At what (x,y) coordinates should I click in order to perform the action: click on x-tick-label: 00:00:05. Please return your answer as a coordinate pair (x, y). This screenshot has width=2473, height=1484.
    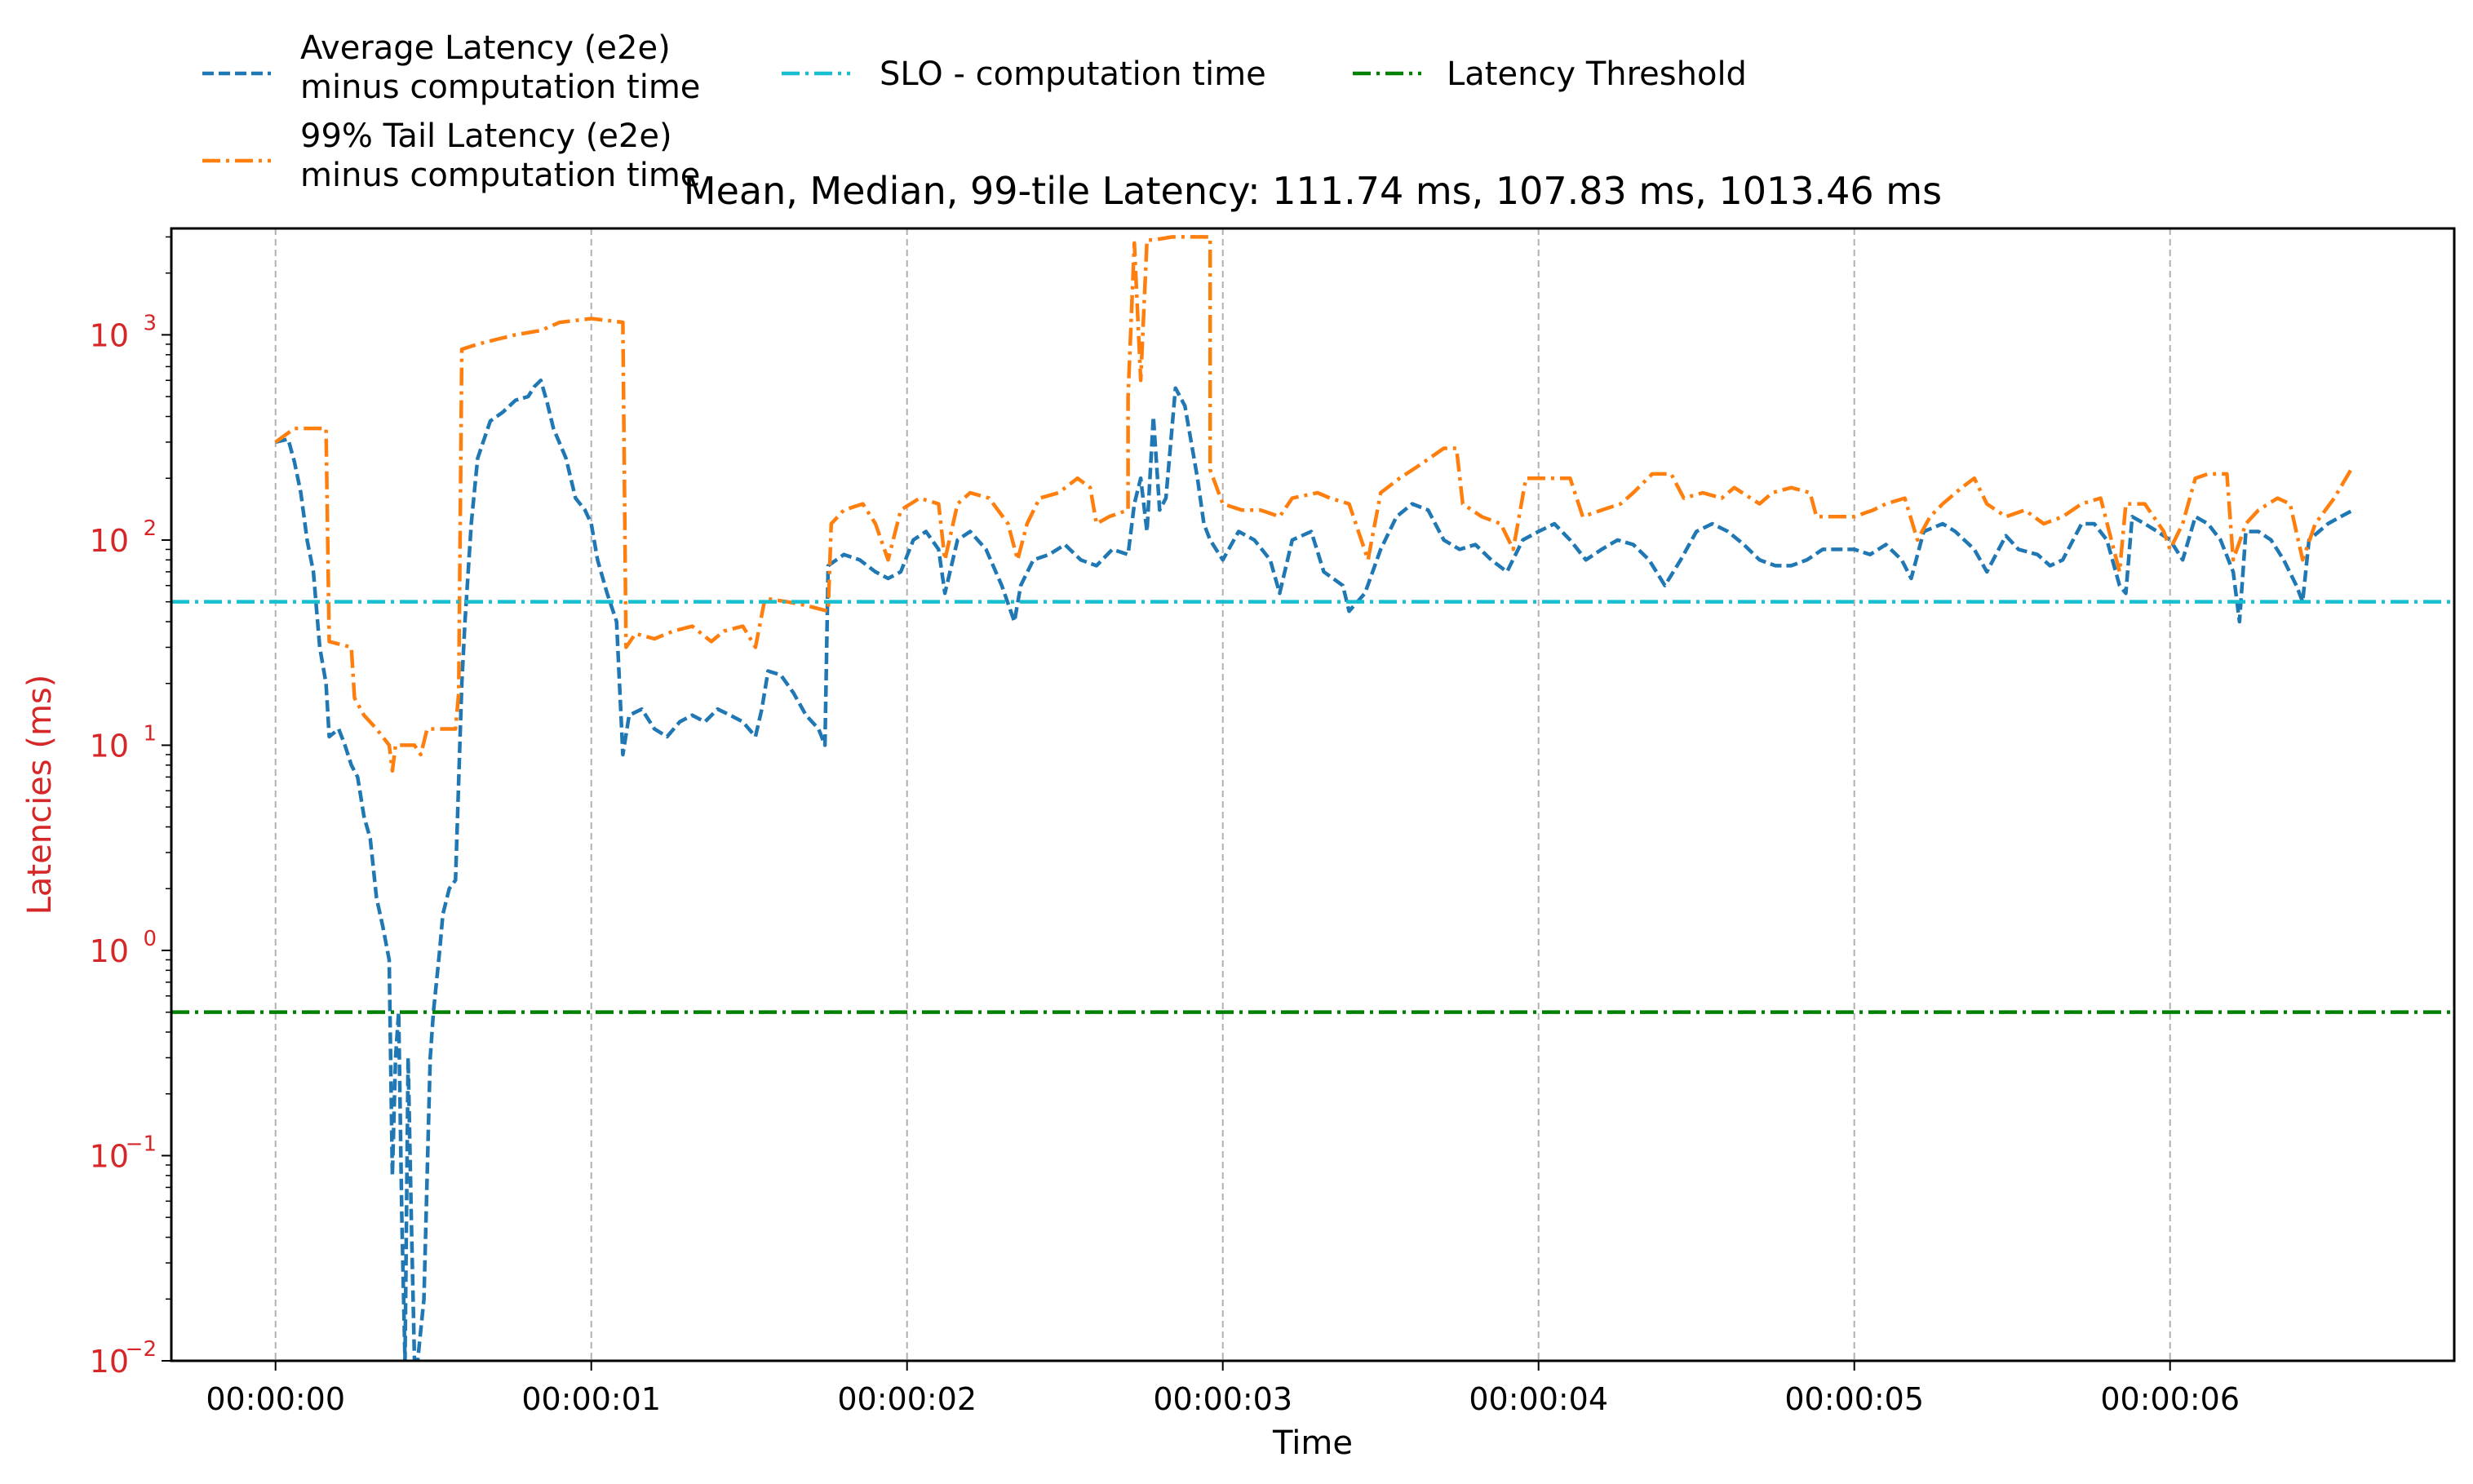
    Looking at the image, I should click on (1854, 1399).